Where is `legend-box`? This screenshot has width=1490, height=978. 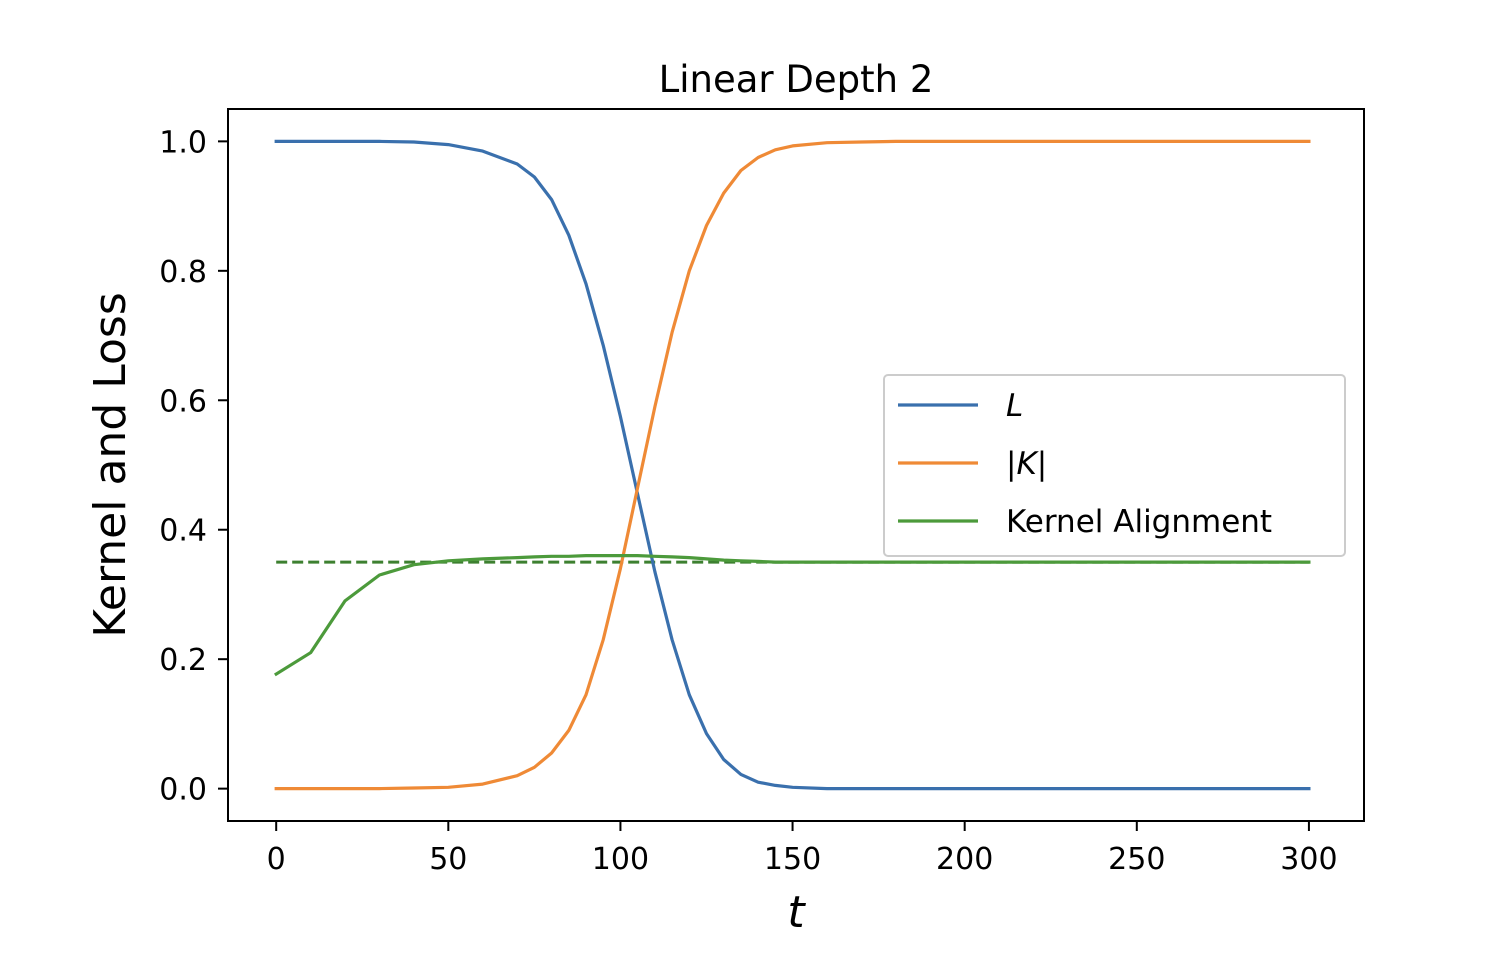 legend-box is located at coordinates (1114, 465).